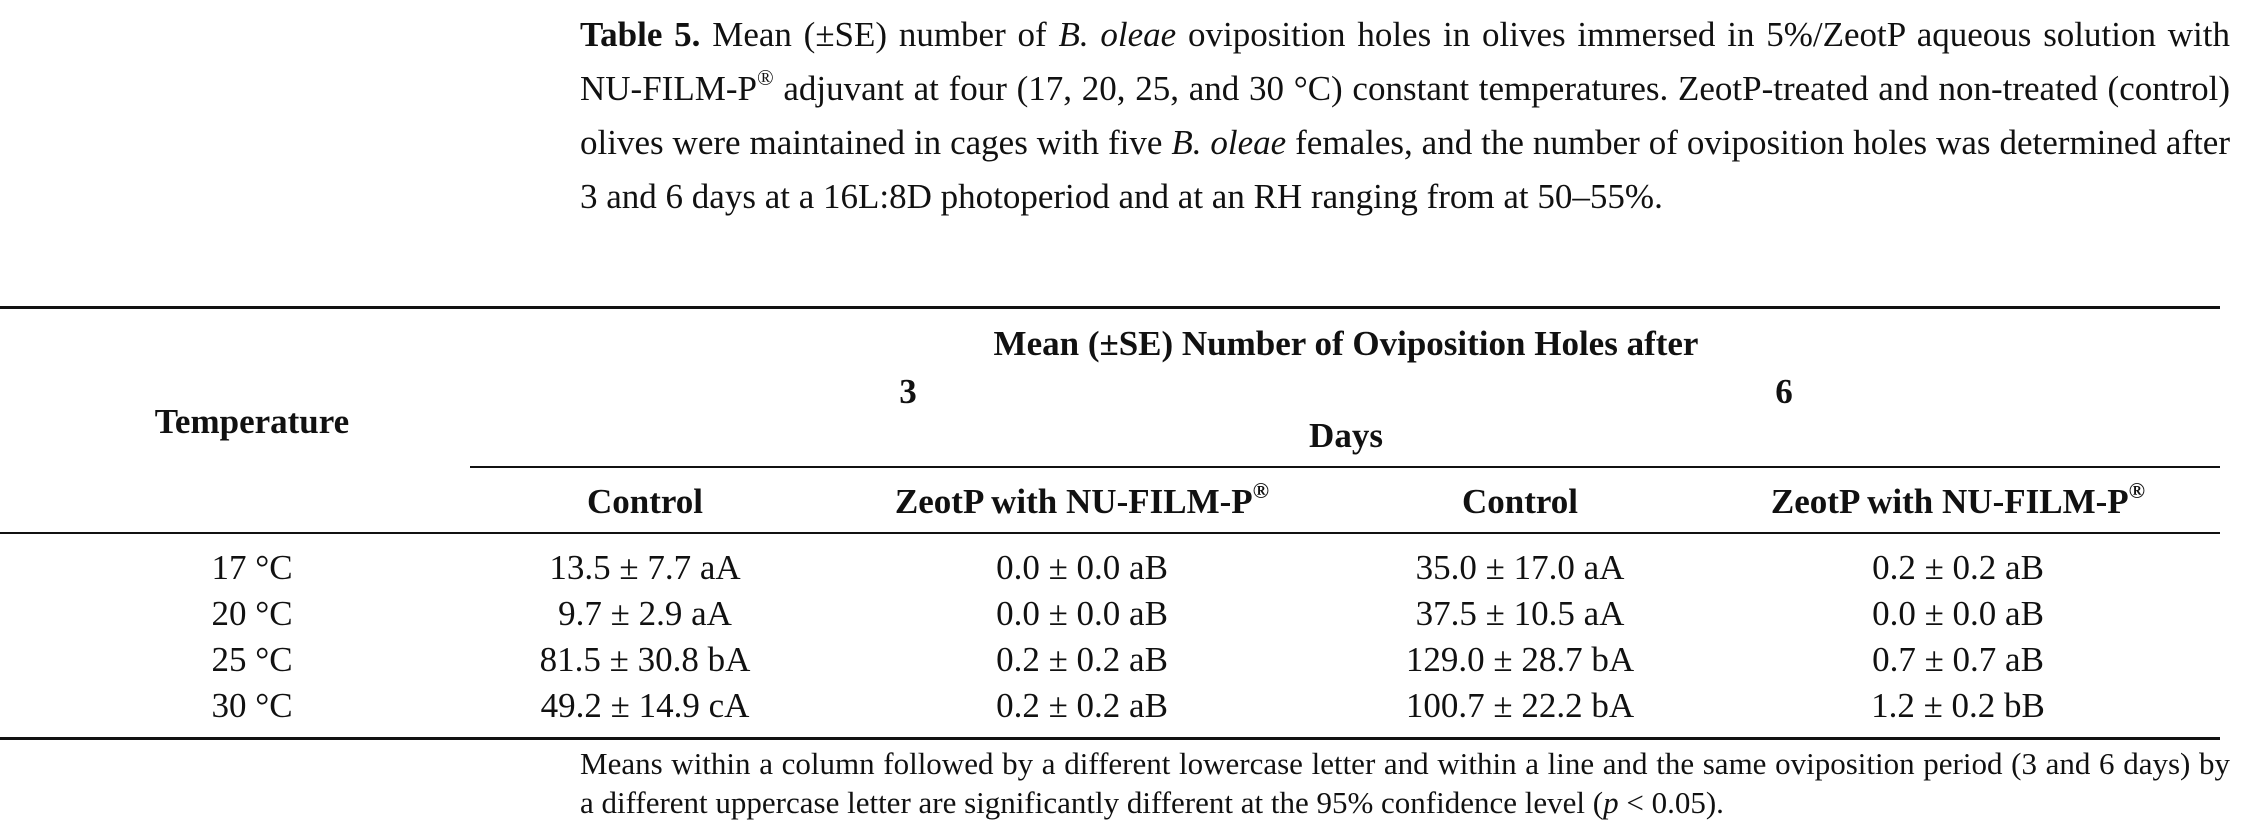  Describe the element at coordinates (645, 567) in the screenshot. I see `cell-control-3: 13.5 ± 7.7 aA` at that location.